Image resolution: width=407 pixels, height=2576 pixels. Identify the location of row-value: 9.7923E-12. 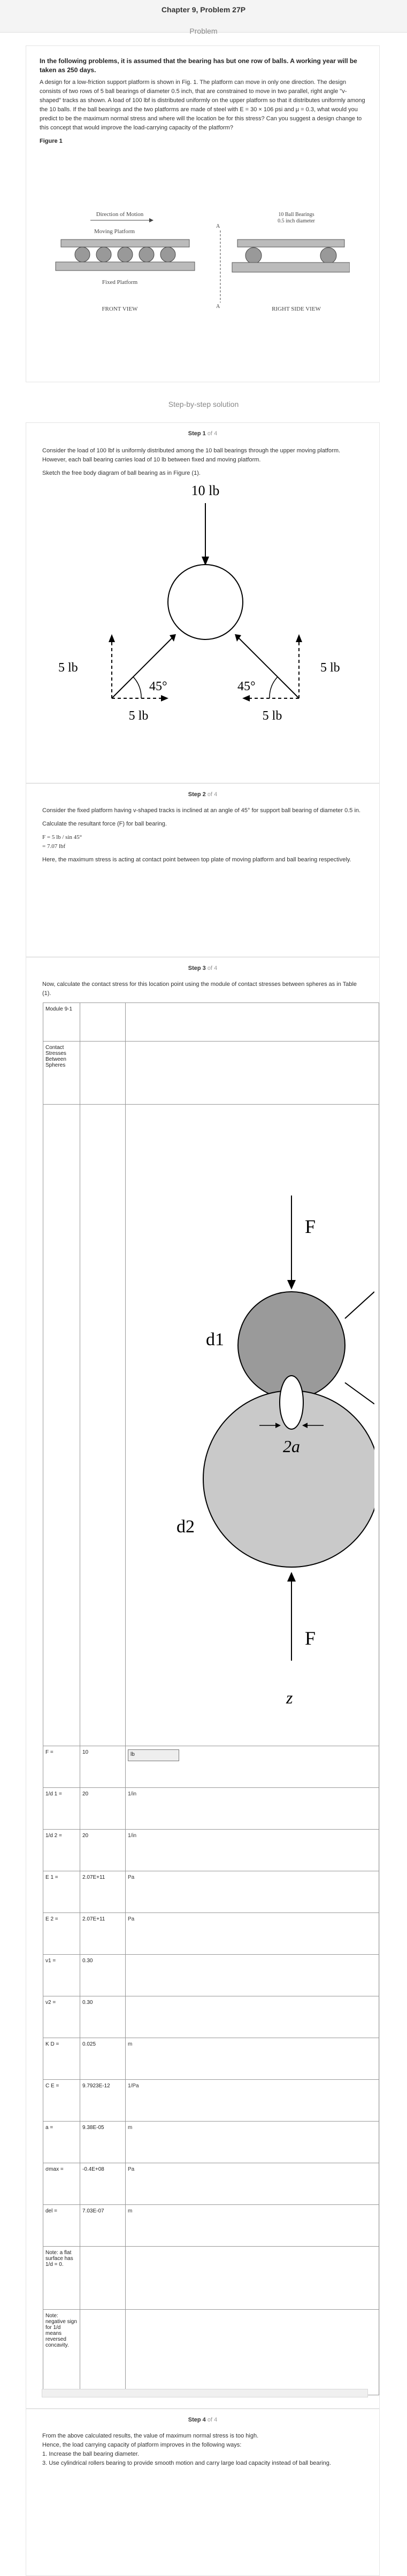
(103, 2100).